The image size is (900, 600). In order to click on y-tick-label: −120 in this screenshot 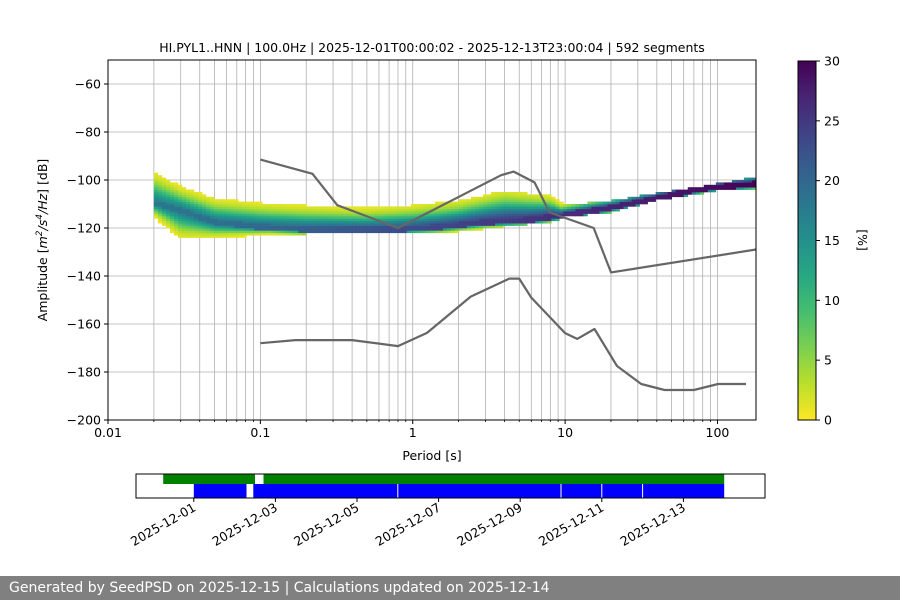, I will do `click(84, 228)`.